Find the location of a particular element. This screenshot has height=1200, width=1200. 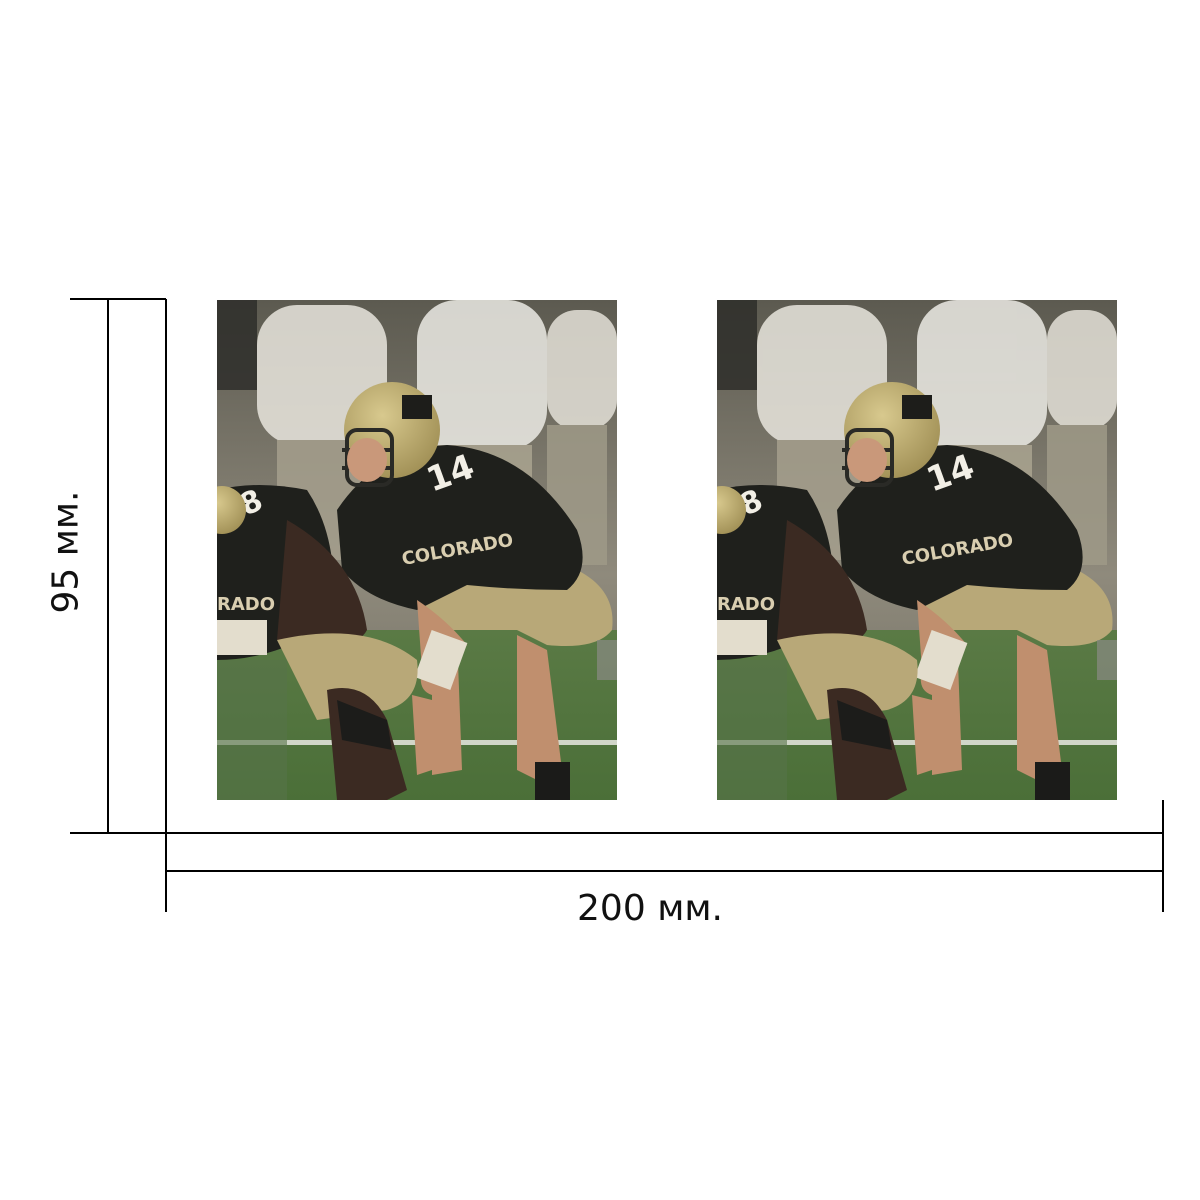

width-label: 200 мм. is located at coordinates (650, 908).